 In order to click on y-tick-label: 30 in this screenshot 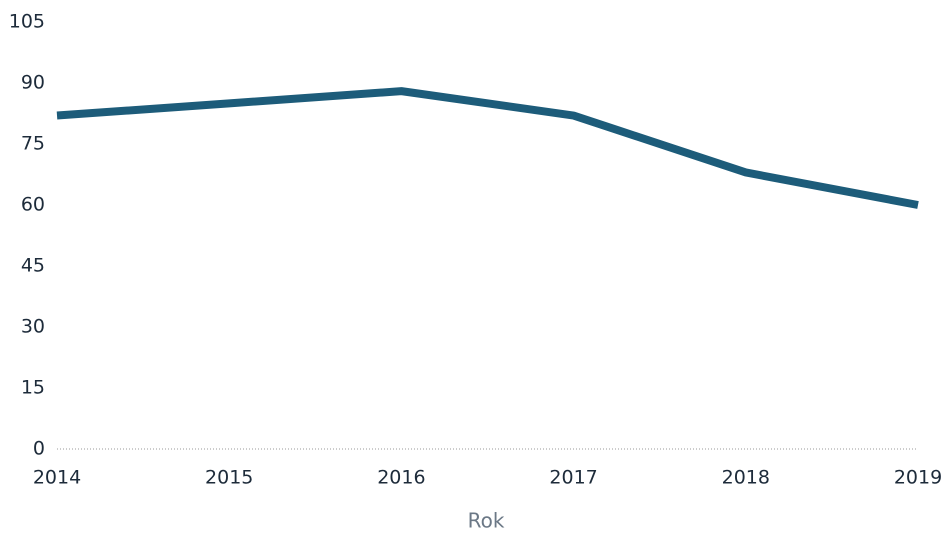, I will do `click(33, 327)`.